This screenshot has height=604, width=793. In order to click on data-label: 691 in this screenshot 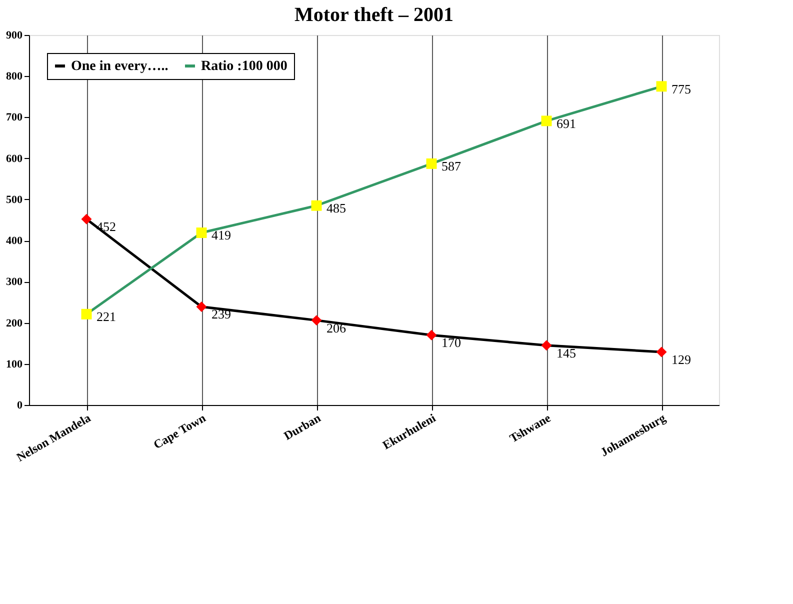, I will do `click(566, 123)`.